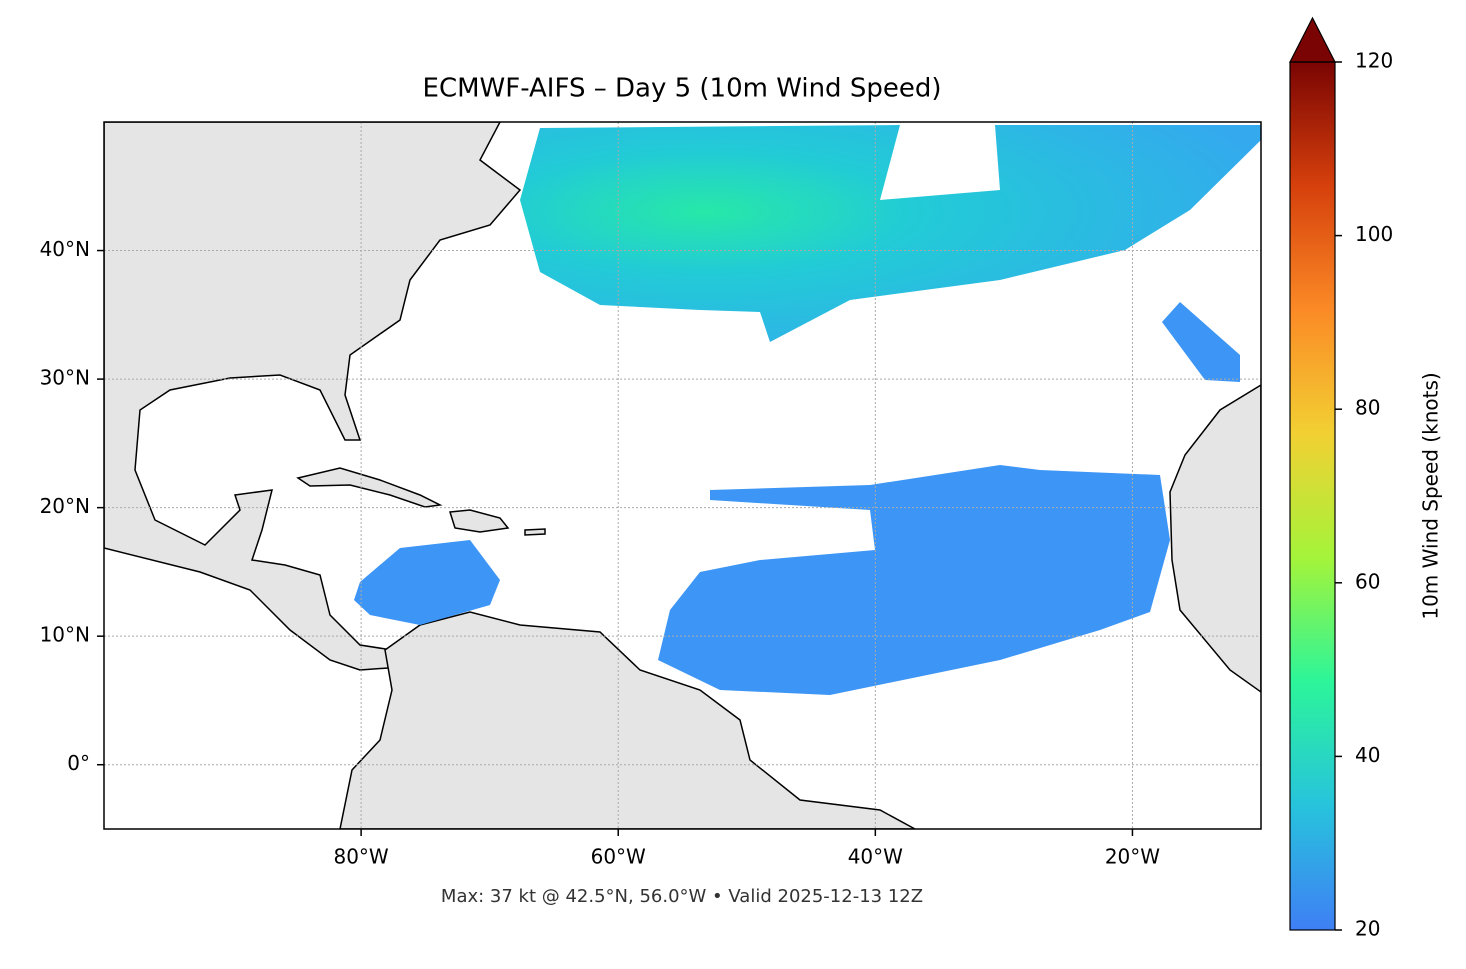  What do you see at coordinates (618, 857) in the screenshot?
I see `x-tick-label: 60°W` at bounding box center [618, 857].